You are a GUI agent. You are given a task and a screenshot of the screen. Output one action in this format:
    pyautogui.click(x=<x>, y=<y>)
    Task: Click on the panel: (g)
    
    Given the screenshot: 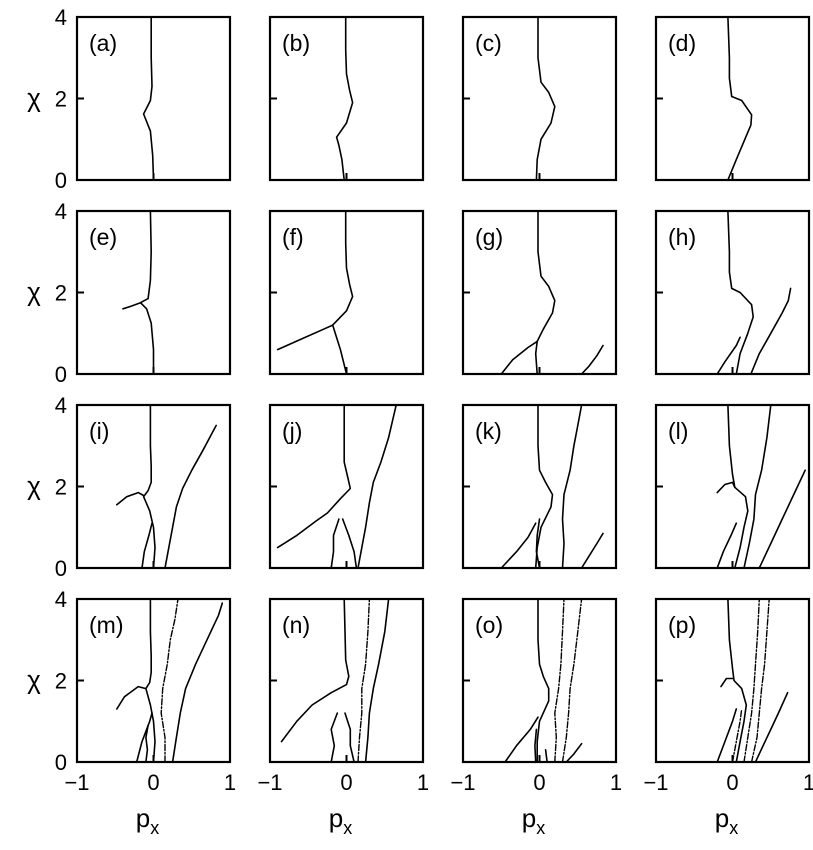 What is the action you would take?
    pyautogui.click(x=539, y=292)
    